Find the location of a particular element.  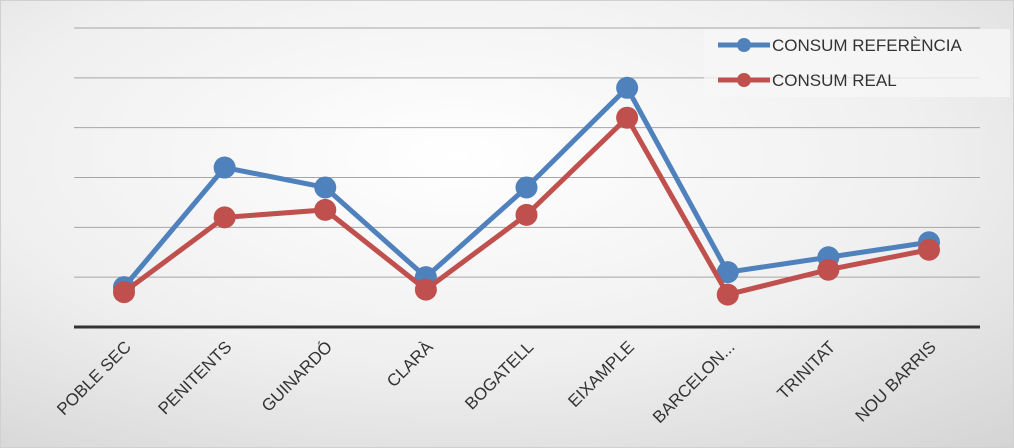

legend-item-real: CONSUM REAL is located at coordinates (807, 80).